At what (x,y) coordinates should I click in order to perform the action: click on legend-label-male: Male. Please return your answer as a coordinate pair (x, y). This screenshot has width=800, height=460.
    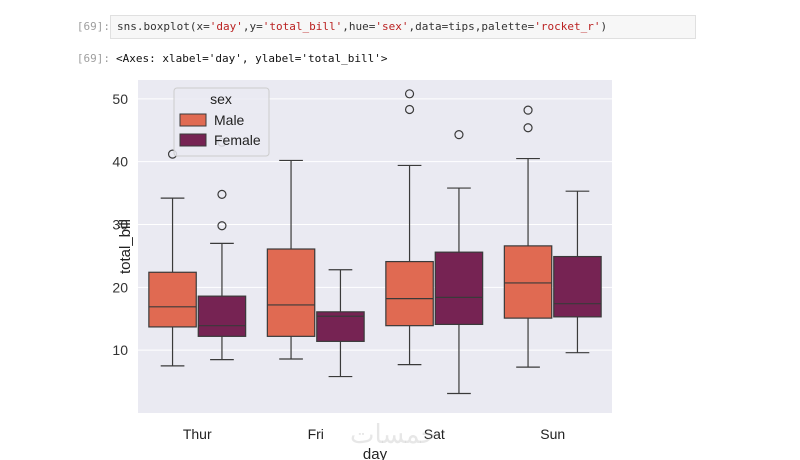
    Looking at the image, I should click on (229, 120).